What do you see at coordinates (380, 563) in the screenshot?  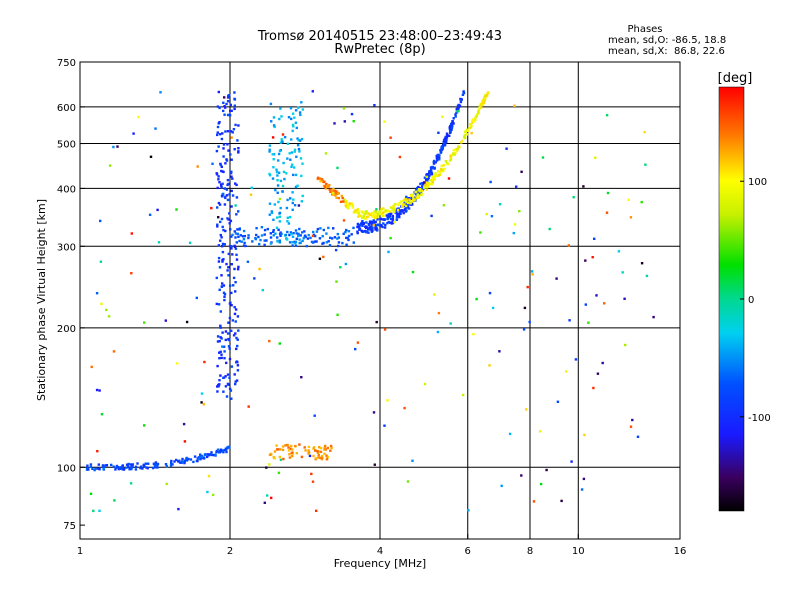 I see `x-axis-label: Frequency [MHz]` at bounding box center [380, 563].